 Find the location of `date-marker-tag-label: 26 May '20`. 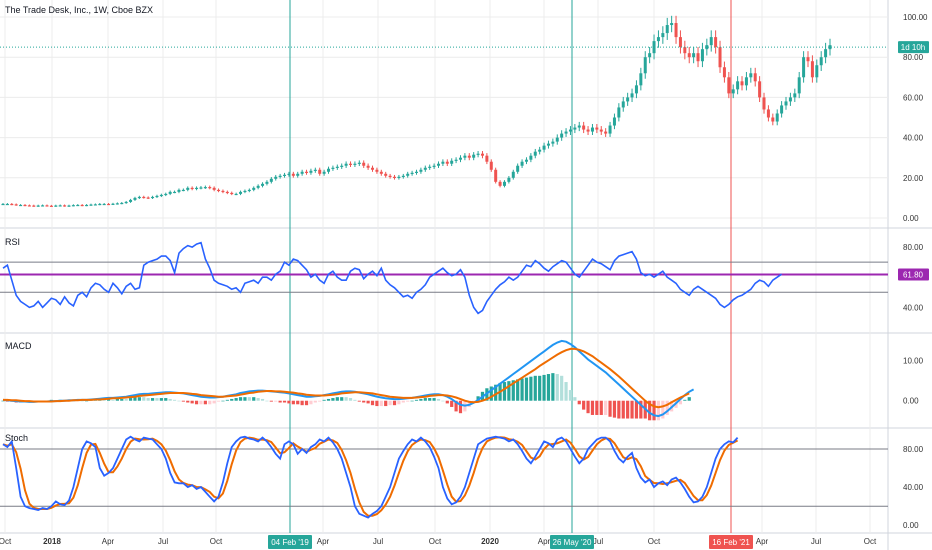

date-marker-tag-label: 26 May '20 is located at coordinates (572, 542).